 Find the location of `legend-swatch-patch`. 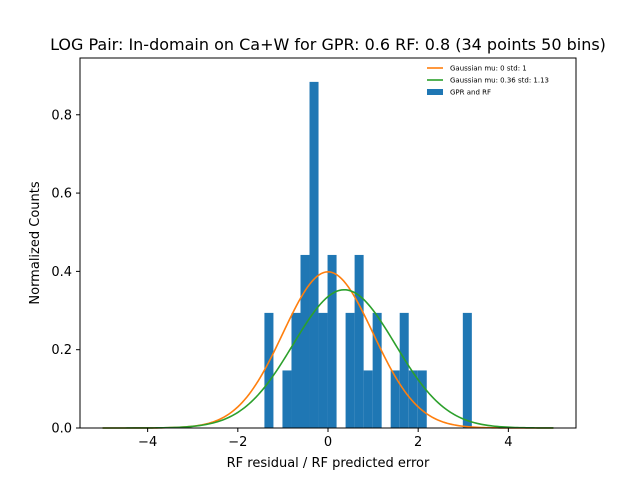

legend-swatch-patch is located at coordinates (435, 92).